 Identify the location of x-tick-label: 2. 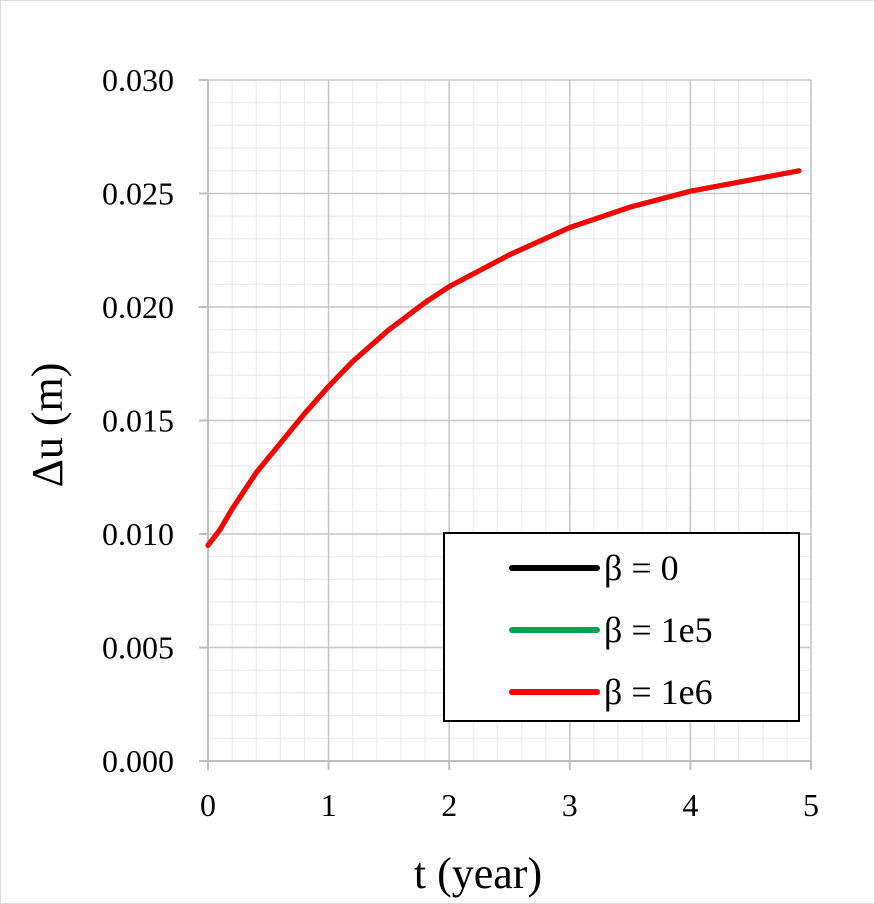
(449, 805).